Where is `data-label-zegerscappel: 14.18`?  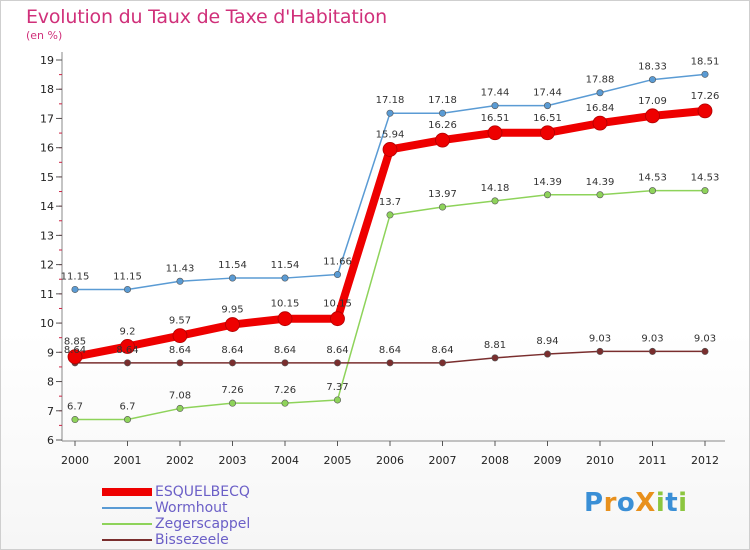 data-label-zegerscappel: 14.18 is located at coordinates (495, 188).